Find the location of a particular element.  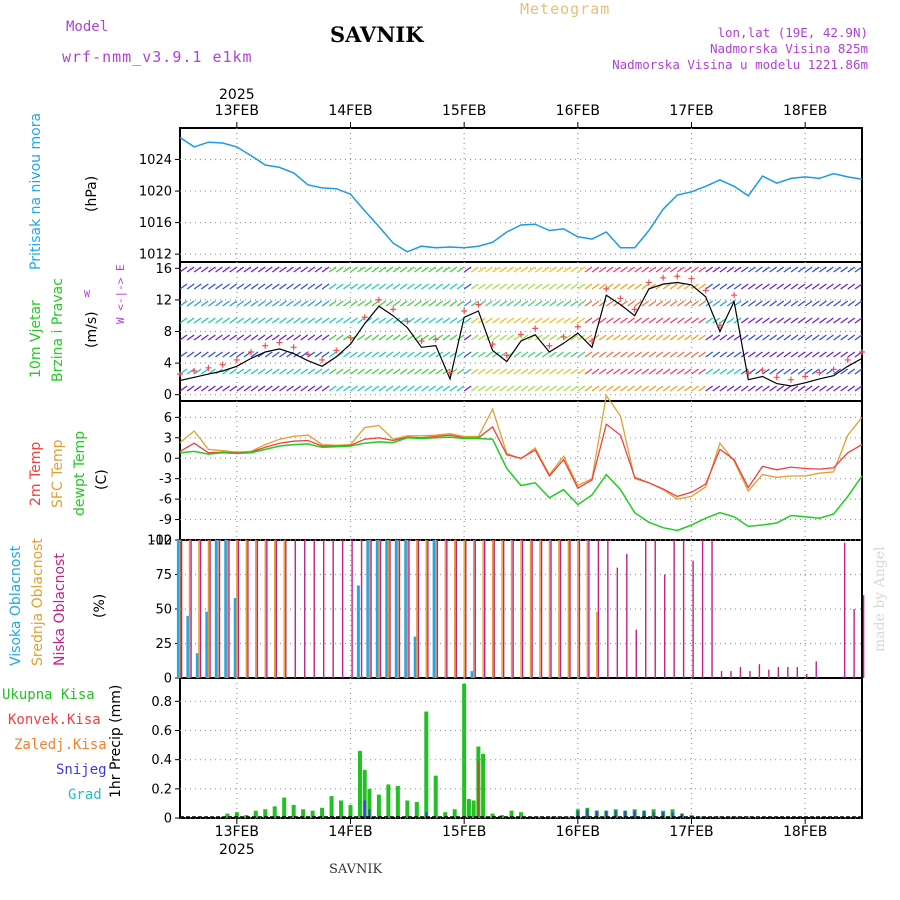

time-label-top: 17FEB is located at coordinates (691, 111).